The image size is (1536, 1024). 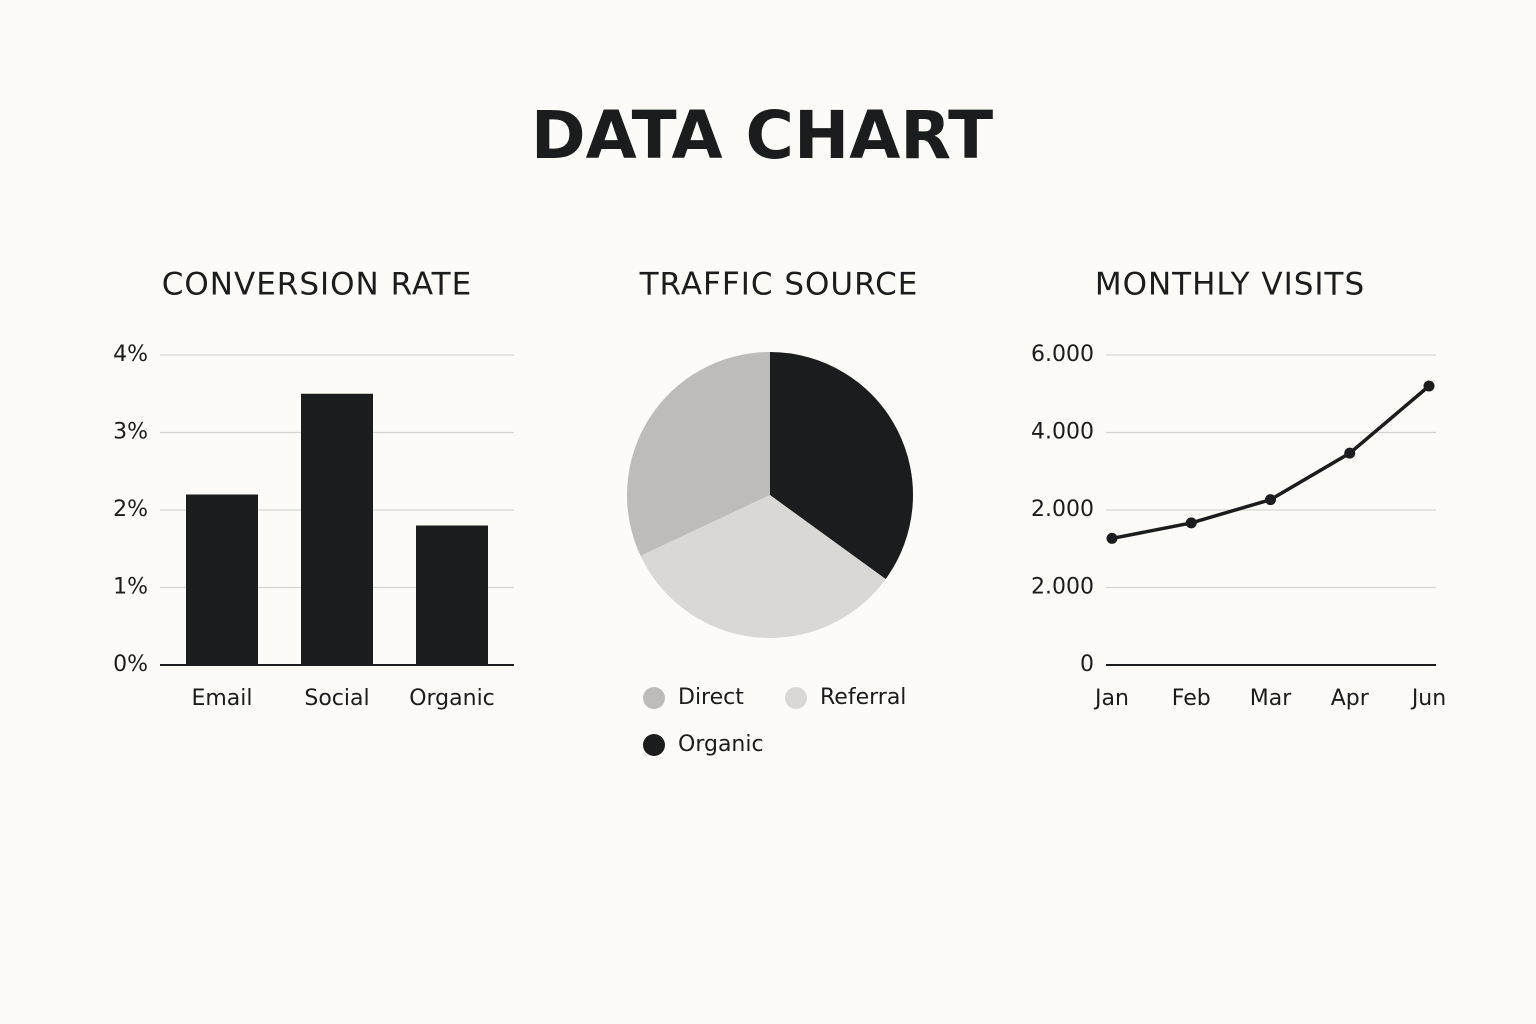 What do you see at coordinates (130, 354) in the screenshot?
I see `y-tick-label: 4%` at bounding box center [130, 354].